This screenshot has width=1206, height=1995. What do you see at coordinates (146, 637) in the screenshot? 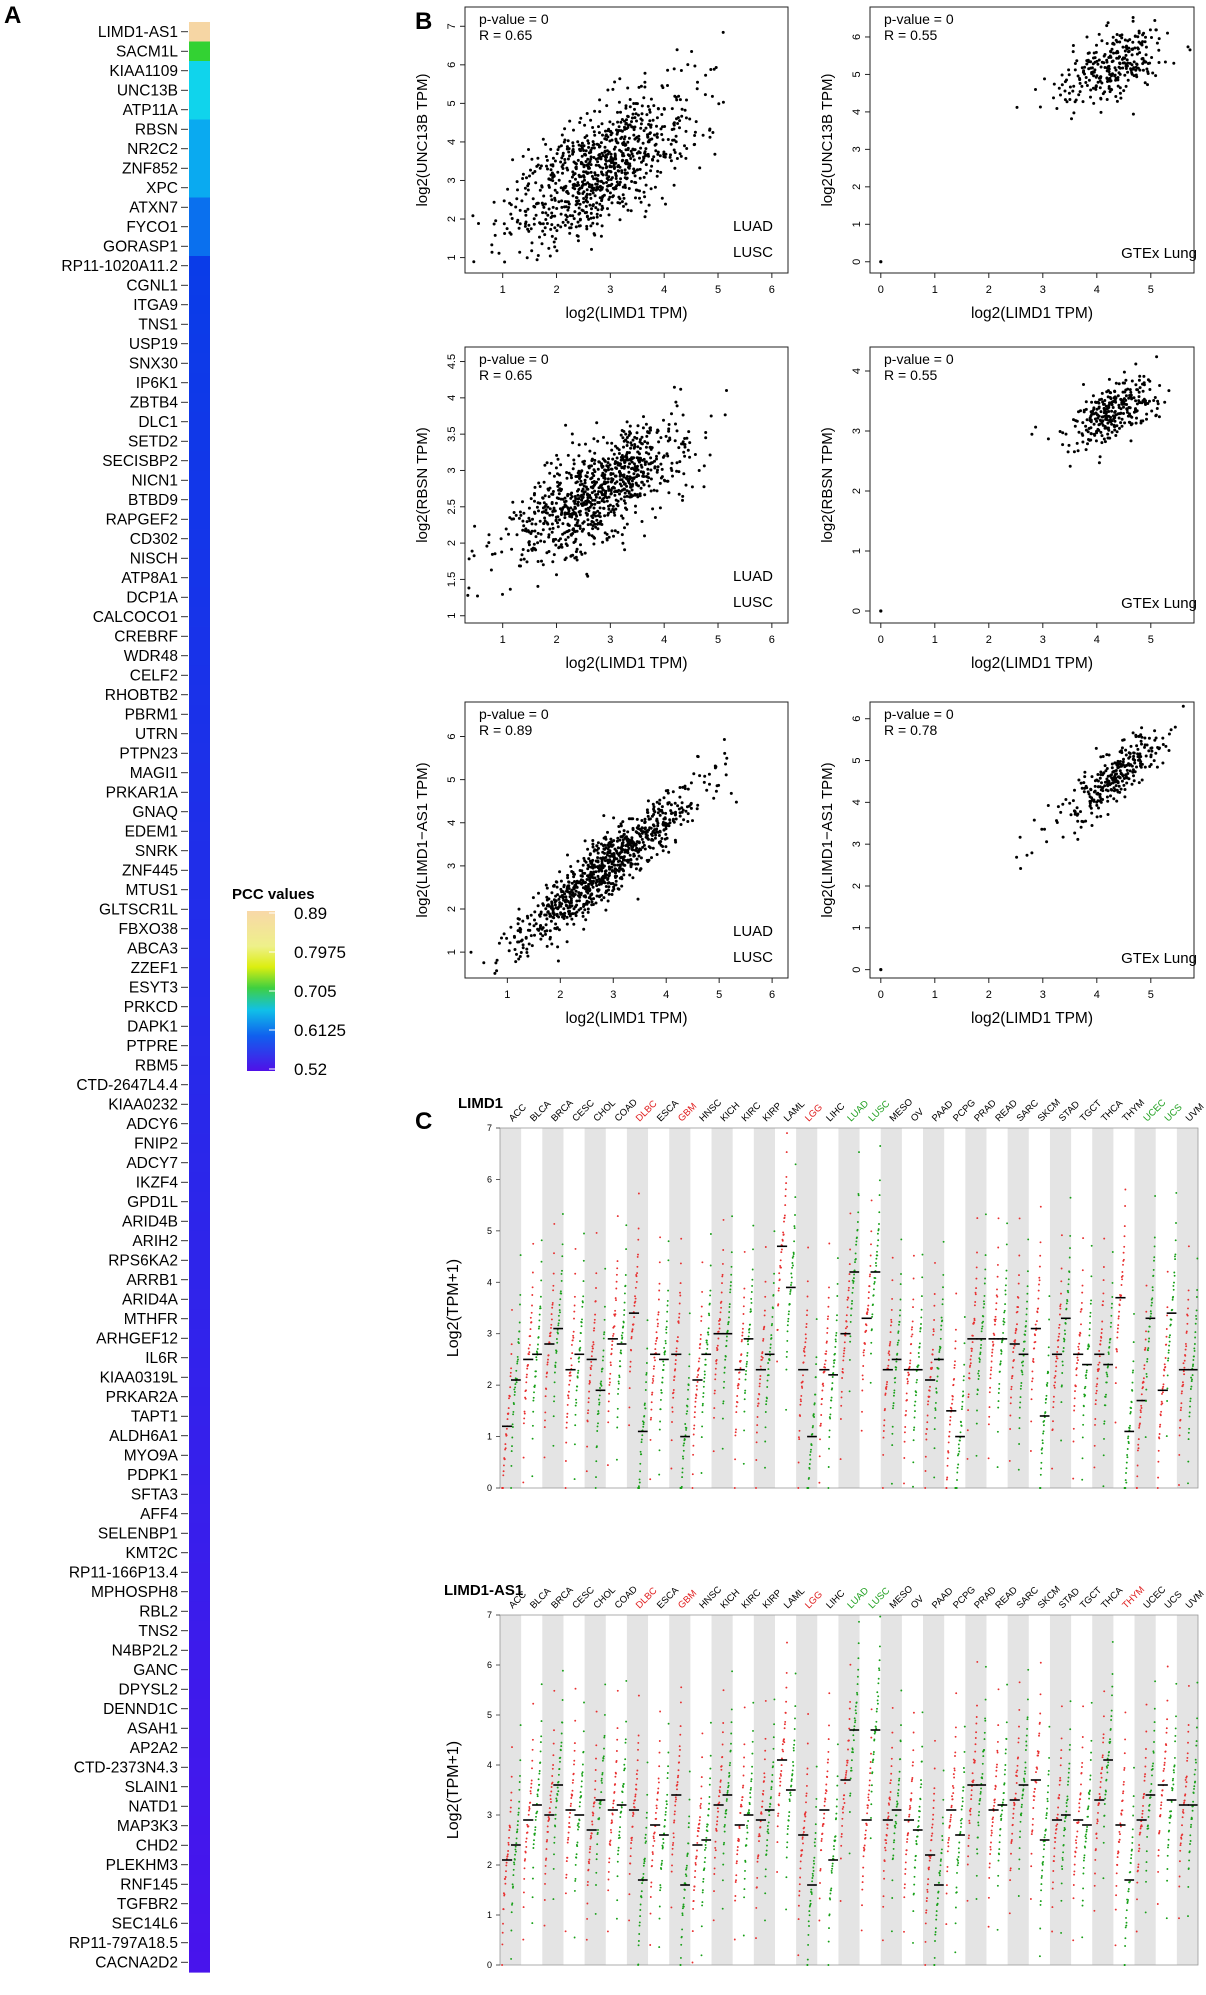
I see `gene-label: CREBRF` at bounding box center [146, 637].